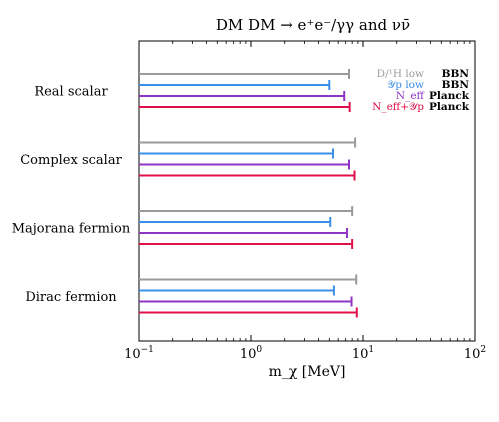  Describe the element at coordinates (71, 160) in the screenshot. I see `category-label: Complex scalar` at that location.